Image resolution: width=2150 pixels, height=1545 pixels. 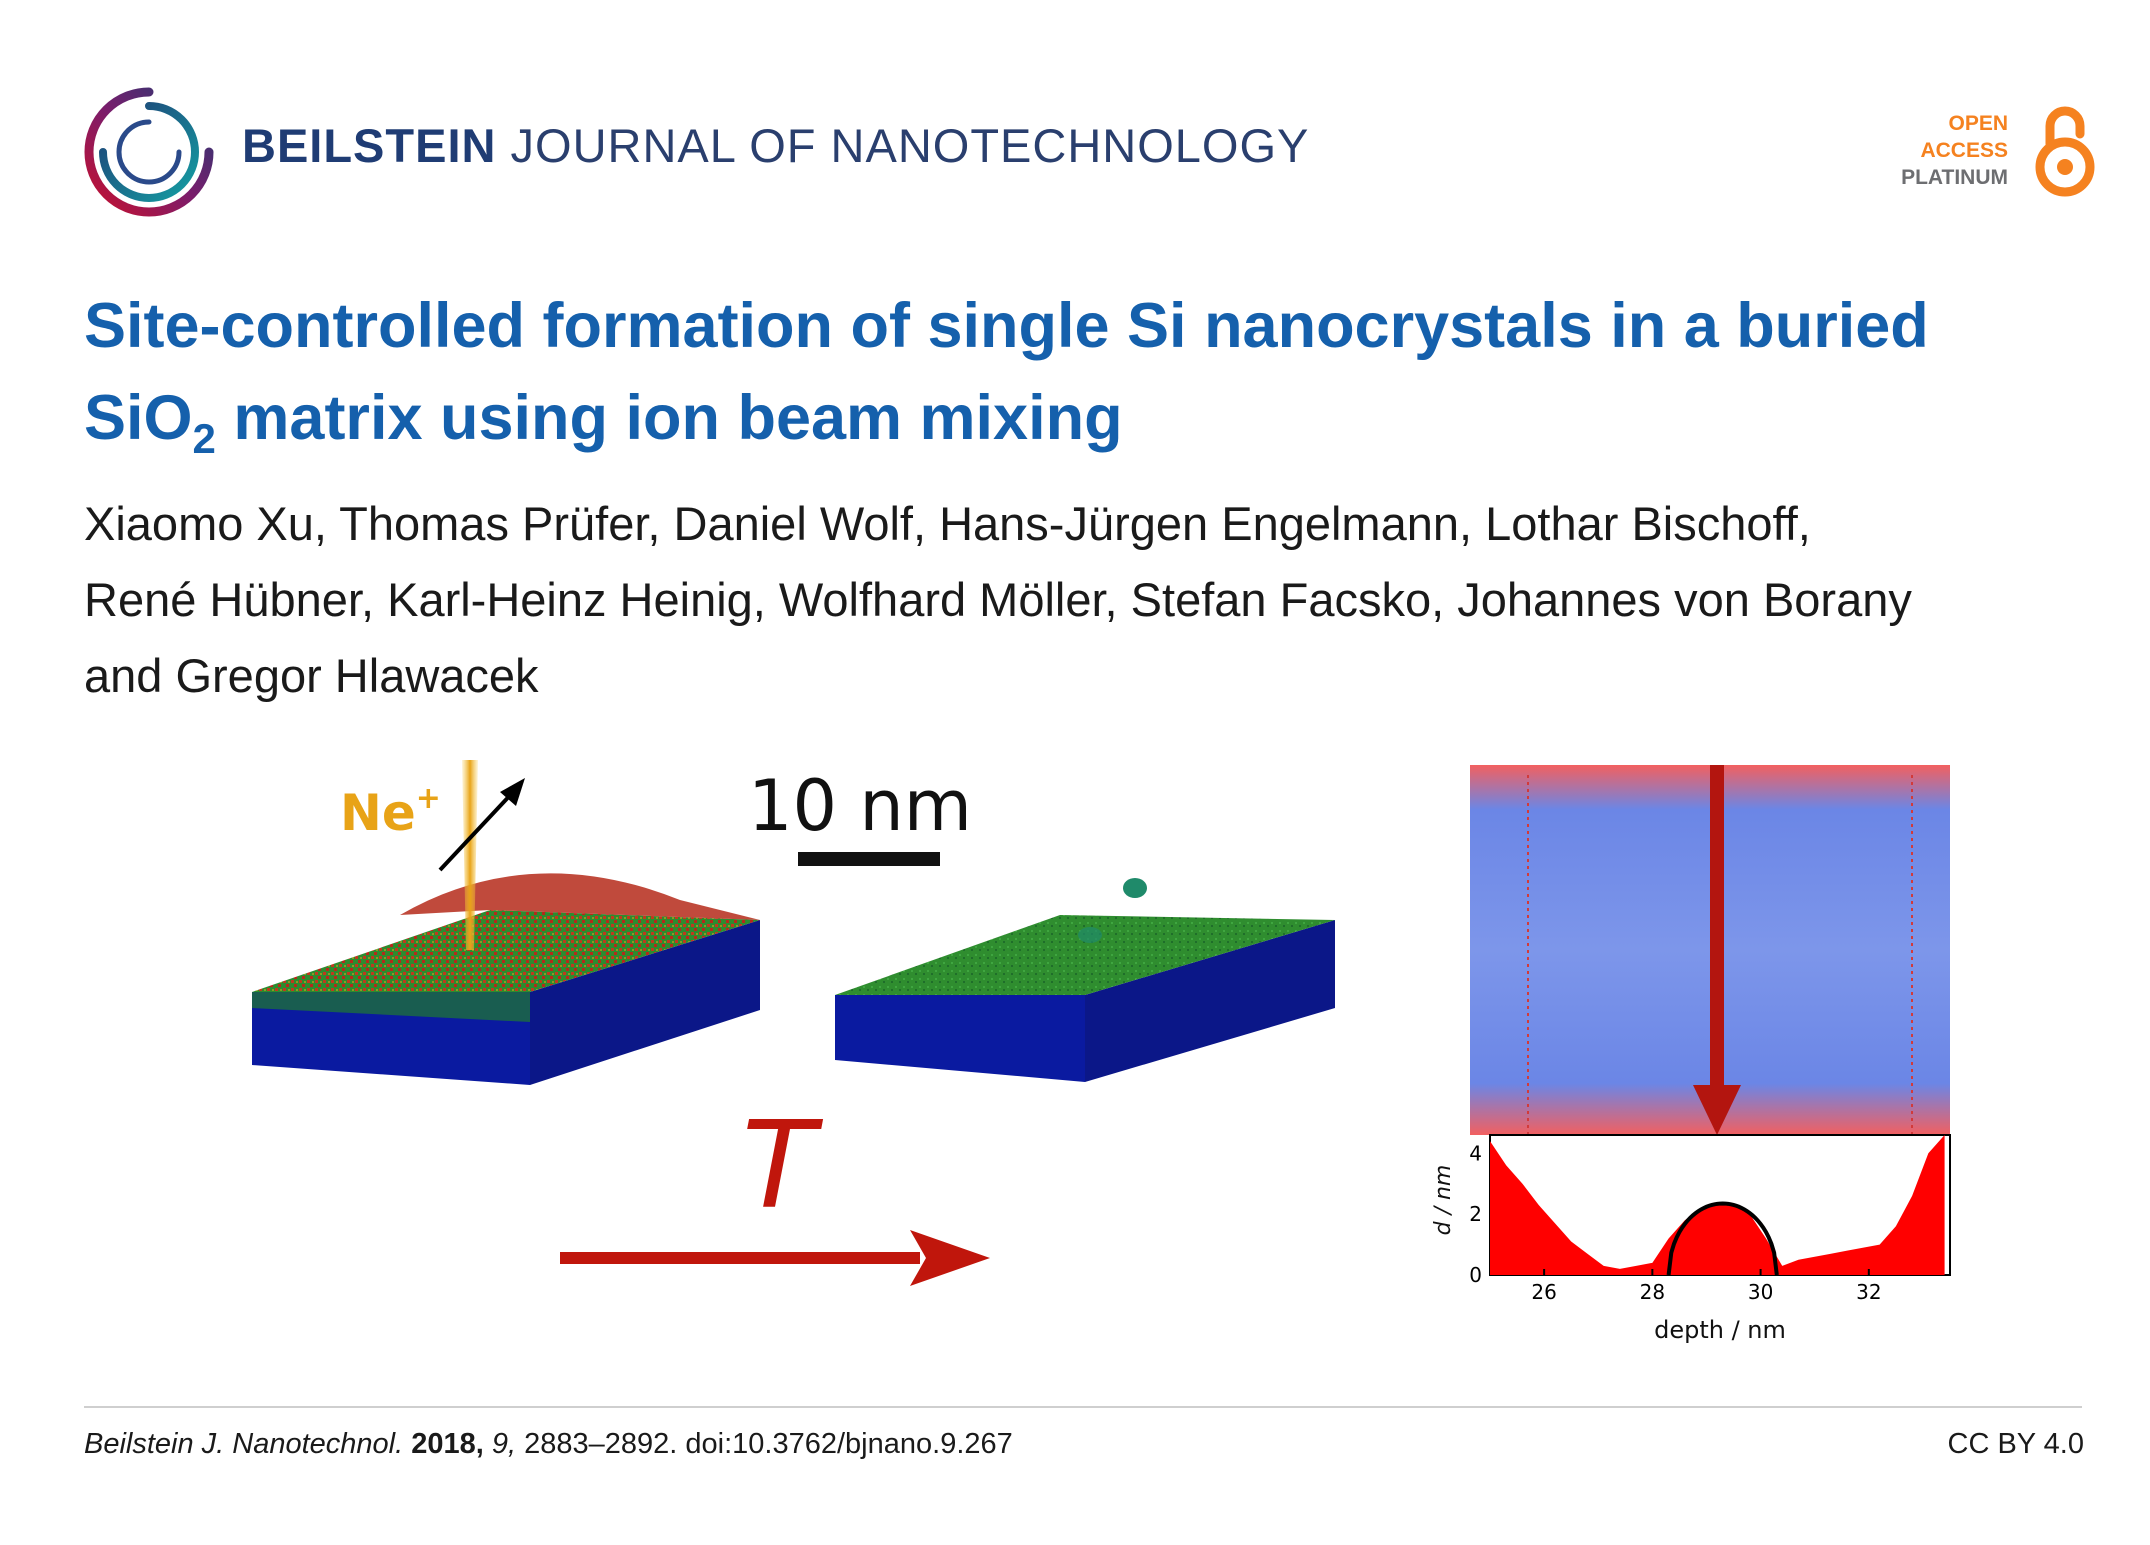 What do you see at coordinates (1964, 150) in the screenshot?
I see `badge-access: ACCESS` at bounding box center [1964, 150].